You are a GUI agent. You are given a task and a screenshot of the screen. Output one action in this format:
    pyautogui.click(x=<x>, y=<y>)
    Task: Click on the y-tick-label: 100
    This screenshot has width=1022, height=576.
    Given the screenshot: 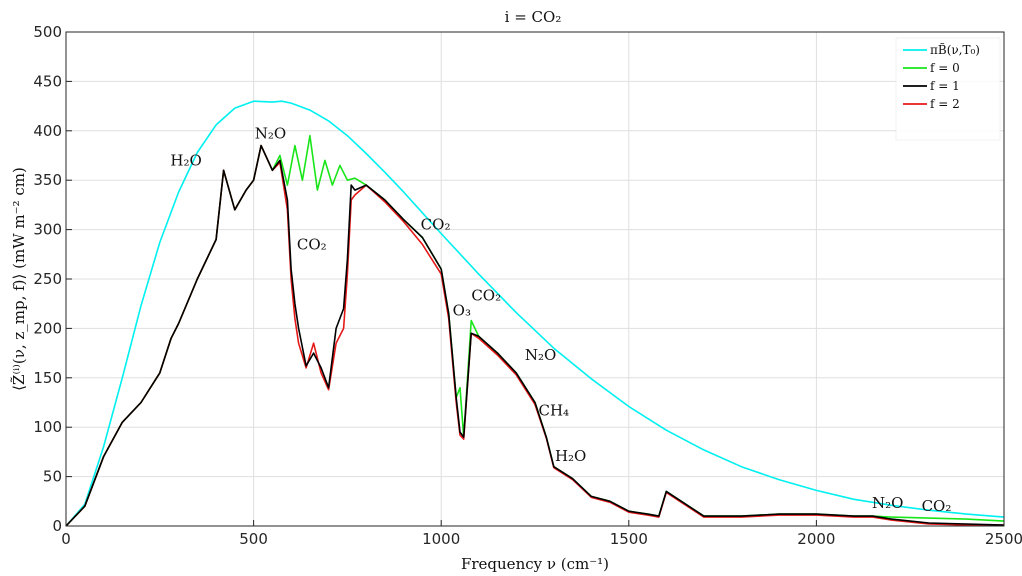 What is the action you would take?
    pyautogui.click(x=47, y=427)
    